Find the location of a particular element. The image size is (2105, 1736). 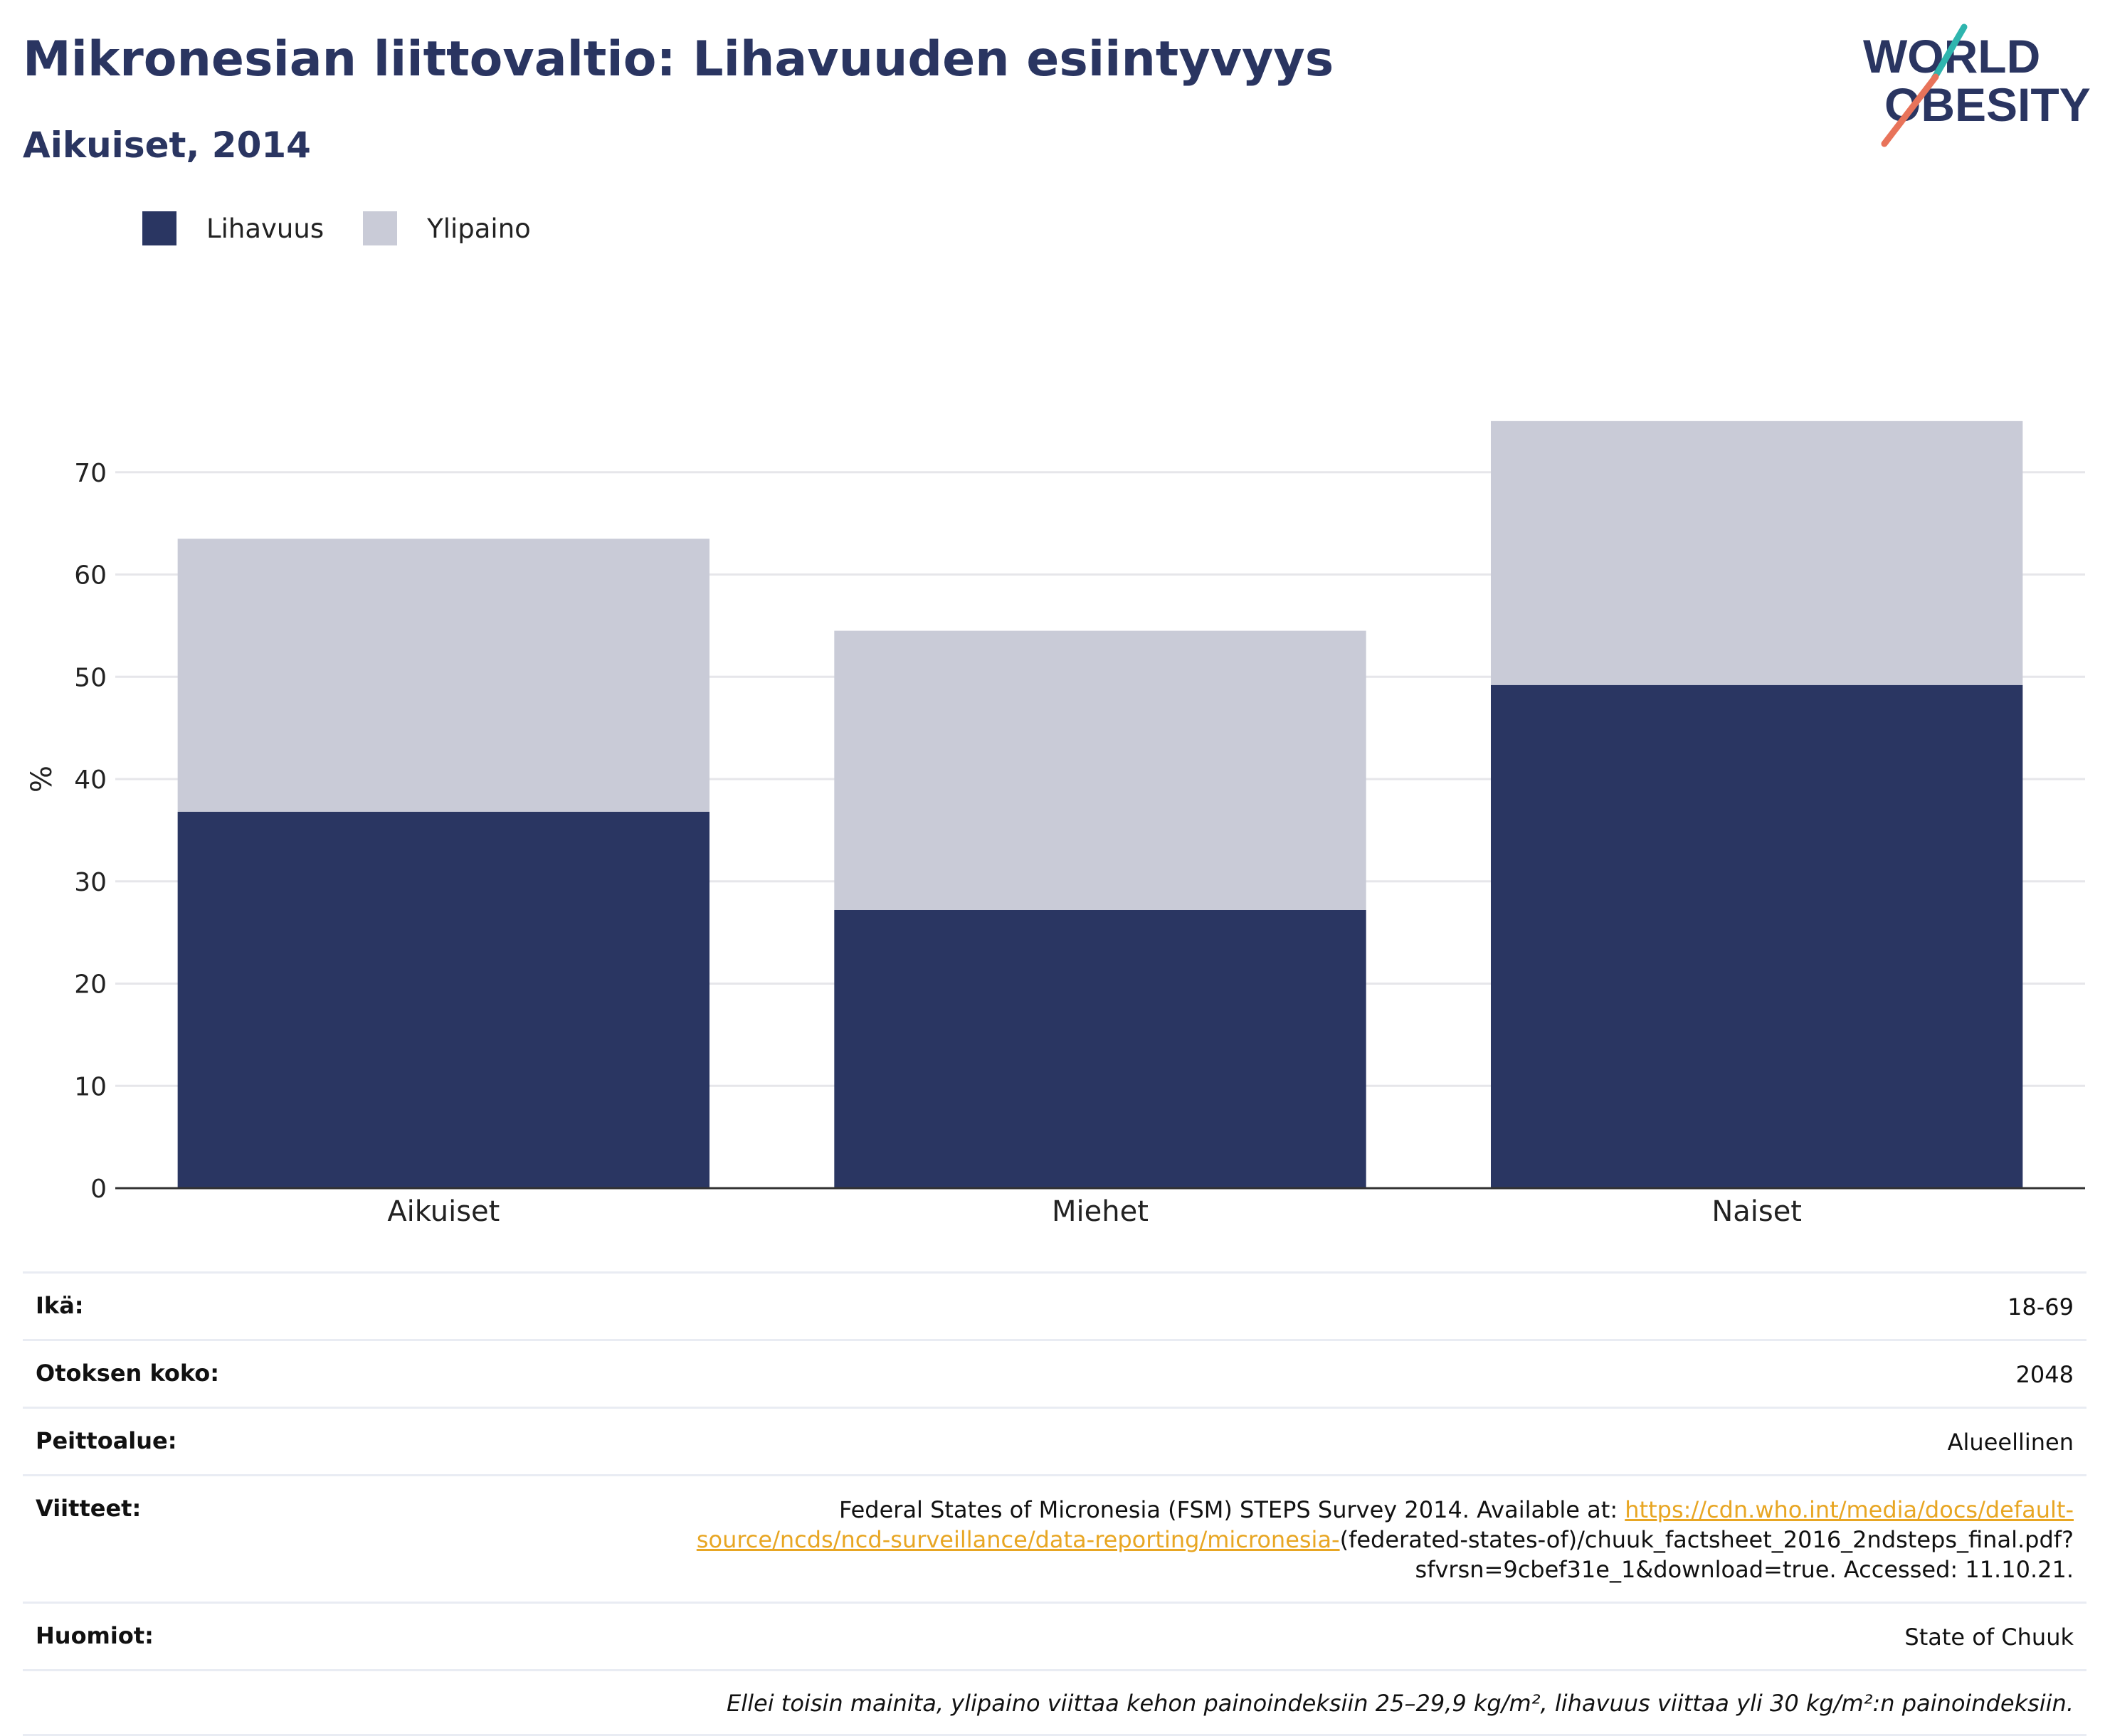

logo-teal-slash is located at coordinates (1949, 53).